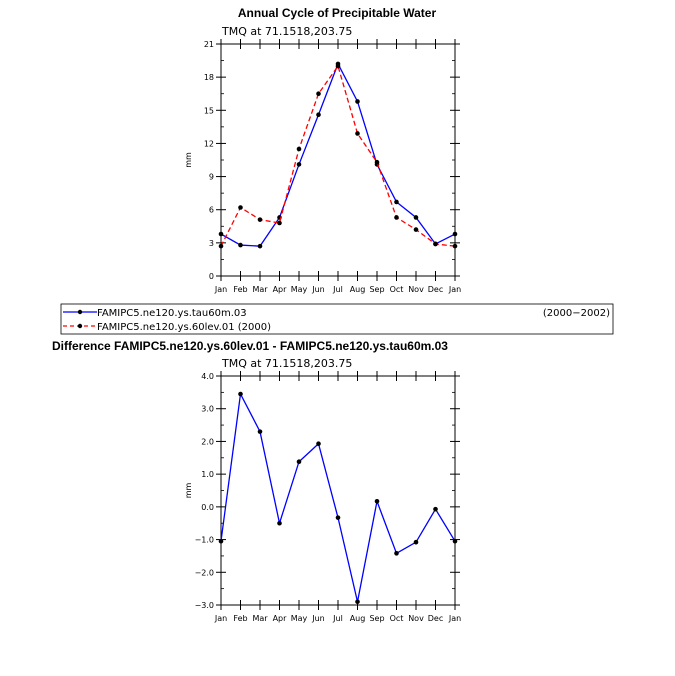 Image resolution: width=675 pixels, height=676 pixels. What do you see at coordinates (211, 210) in the screenshot?
I see `chart1-ytick-label: 6` at bounding box center [211, 210].